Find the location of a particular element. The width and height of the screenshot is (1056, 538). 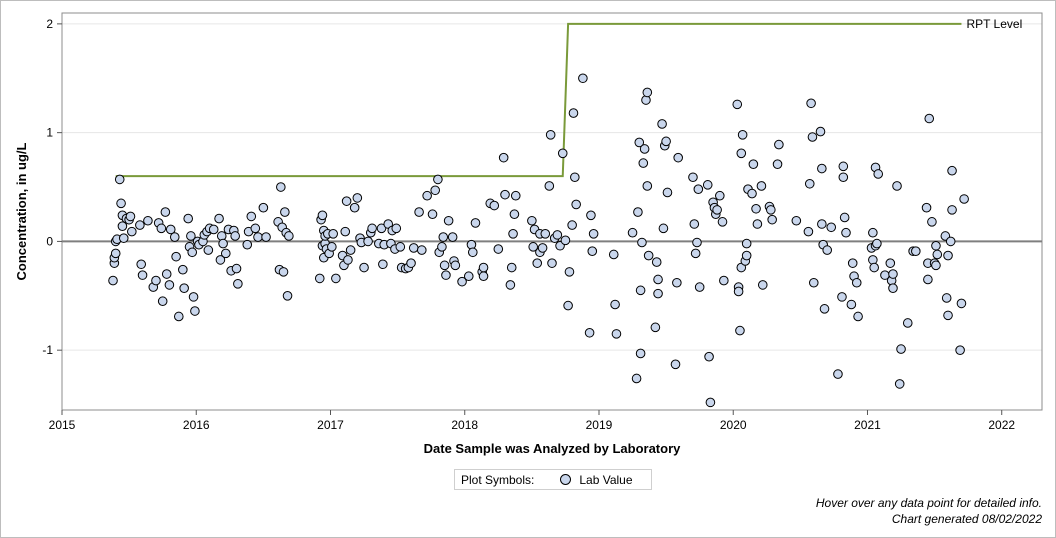

y-tick-label: 0 is located at coordinates (49, 241).